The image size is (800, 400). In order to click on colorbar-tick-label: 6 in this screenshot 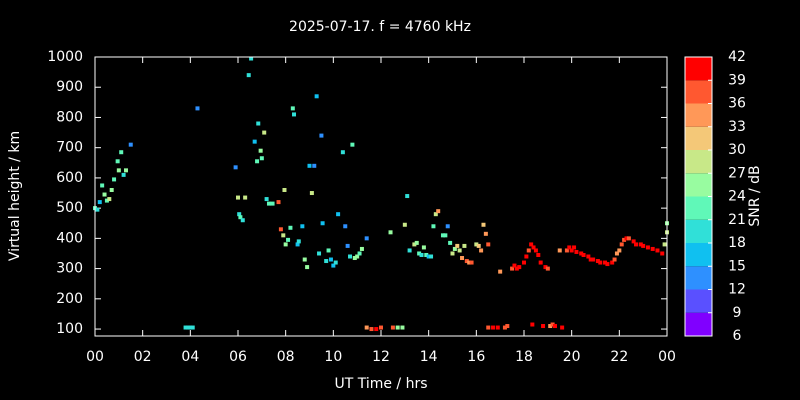, I will do `click(737, 336)`.